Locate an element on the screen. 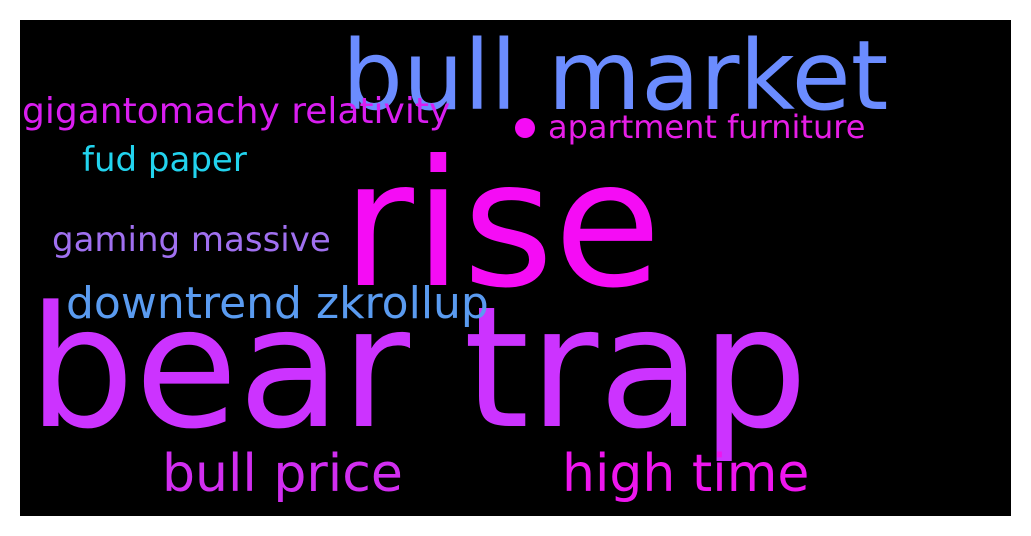  word-fud-paper: fud paper is located at coordinates (164, 160).